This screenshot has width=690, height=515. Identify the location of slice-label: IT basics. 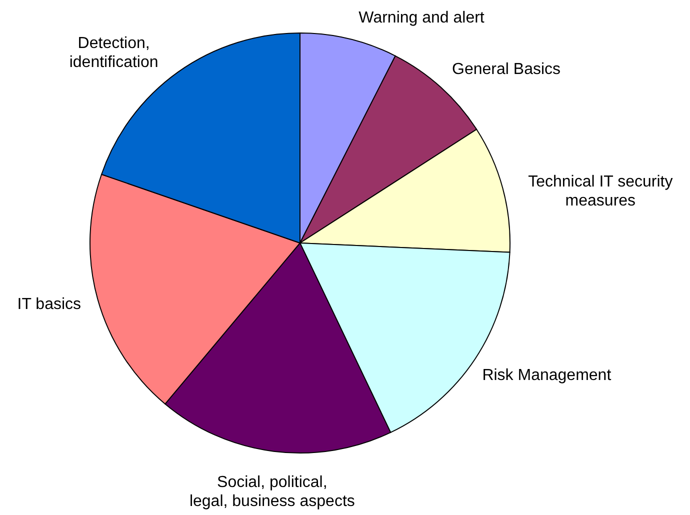
(49, 305).